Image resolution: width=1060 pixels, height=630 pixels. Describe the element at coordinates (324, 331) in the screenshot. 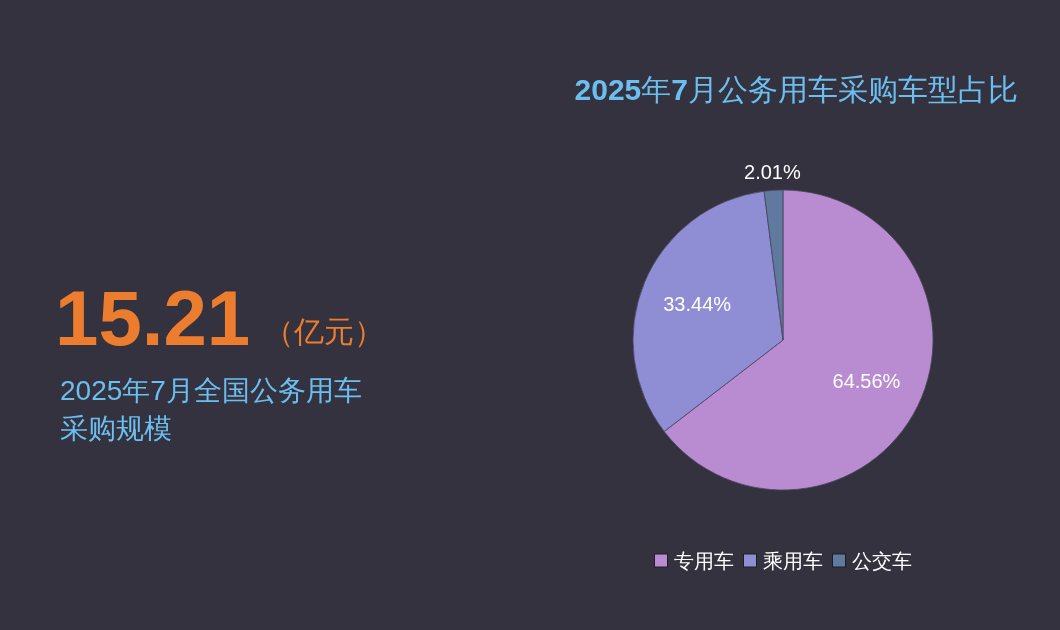

I see `text: （亿元）` at that location.